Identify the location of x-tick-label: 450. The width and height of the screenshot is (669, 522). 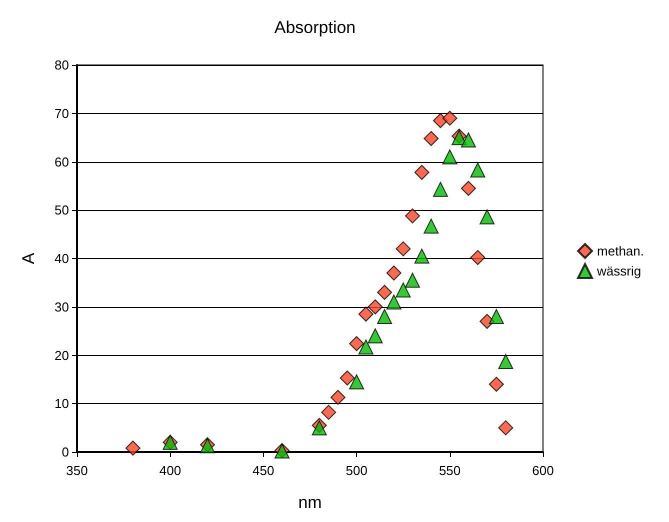
(263, 470).